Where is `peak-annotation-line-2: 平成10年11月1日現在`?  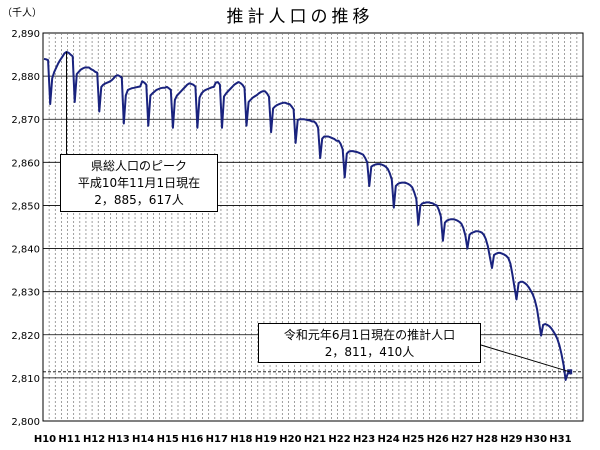
peak-annotation-line-2: 平成10年11月1日現在 is located at coordinates (139, 183).